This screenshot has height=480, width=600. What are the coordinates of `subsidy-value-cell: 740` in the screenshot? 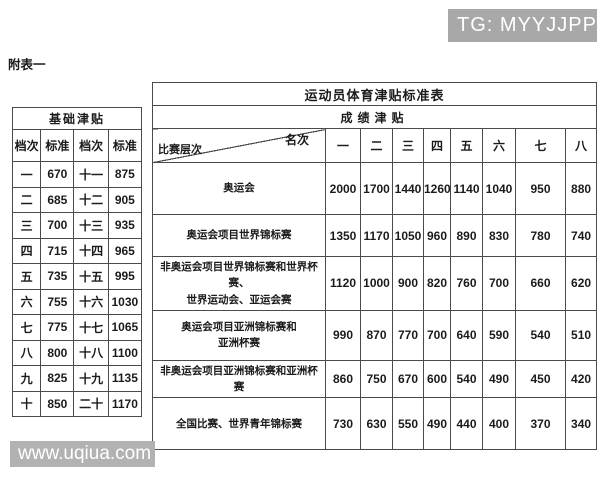 It's located at (581, 235).